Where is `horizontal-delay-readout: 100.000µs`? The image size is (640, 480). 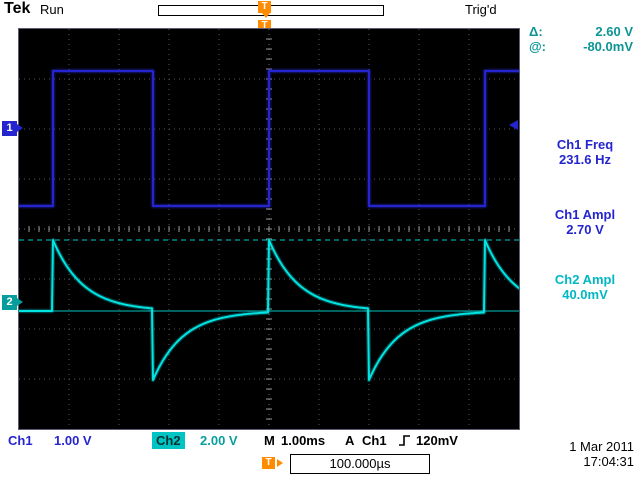
horizontal-delay-readout: 100.000µs is located at coordinates (360, 464).